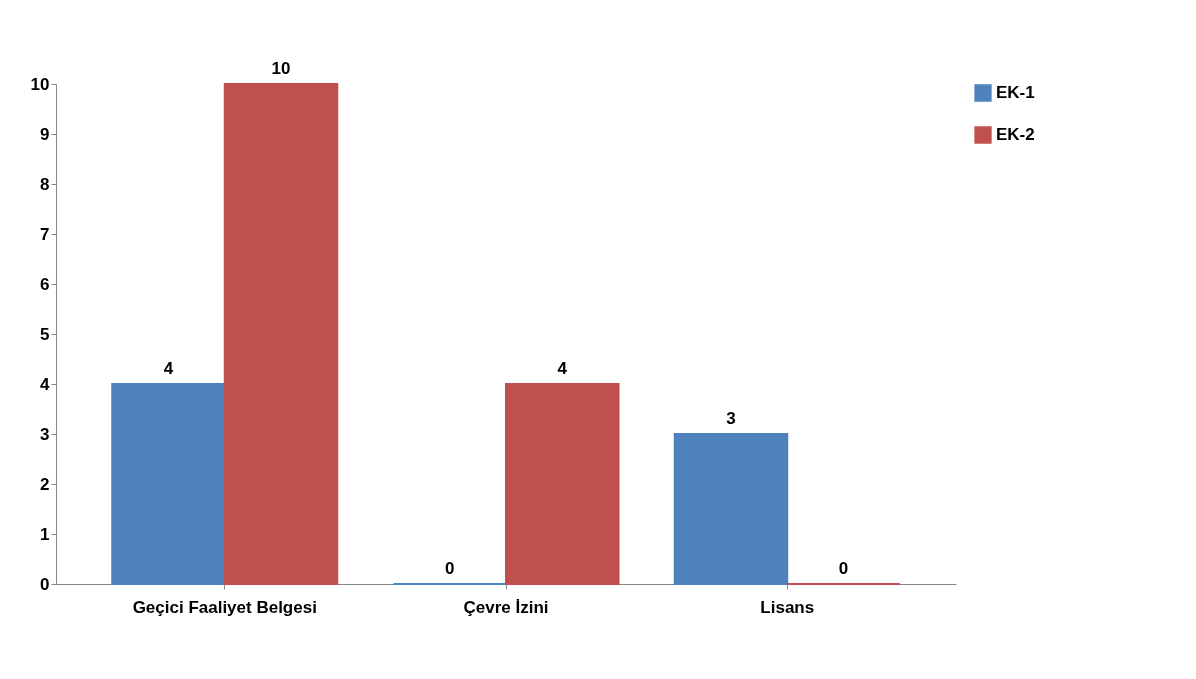 The image size is (1196, 679). What do you see at coordinates (45, 484) in the screenshot?
I see `y-tick-label: 2` at bounding box center [45, 484].